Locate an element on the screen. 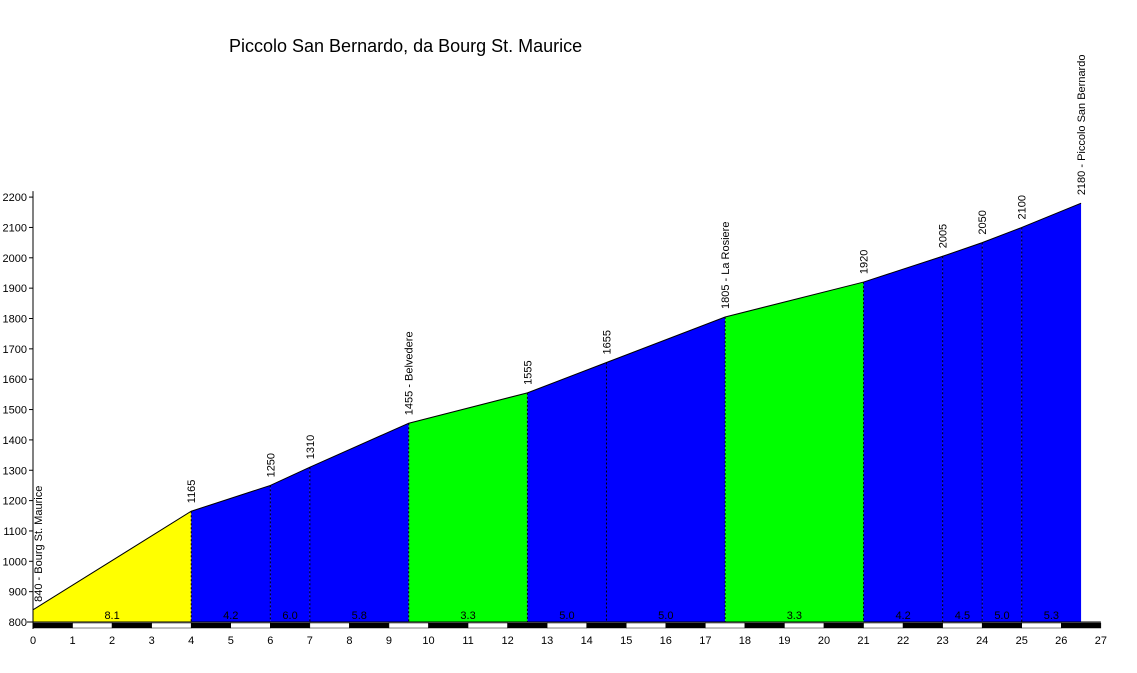 Image resolution: width=1137 pixels, height=673 pixels. point-label-11: 2100 is located at coordinates (1023, 207).